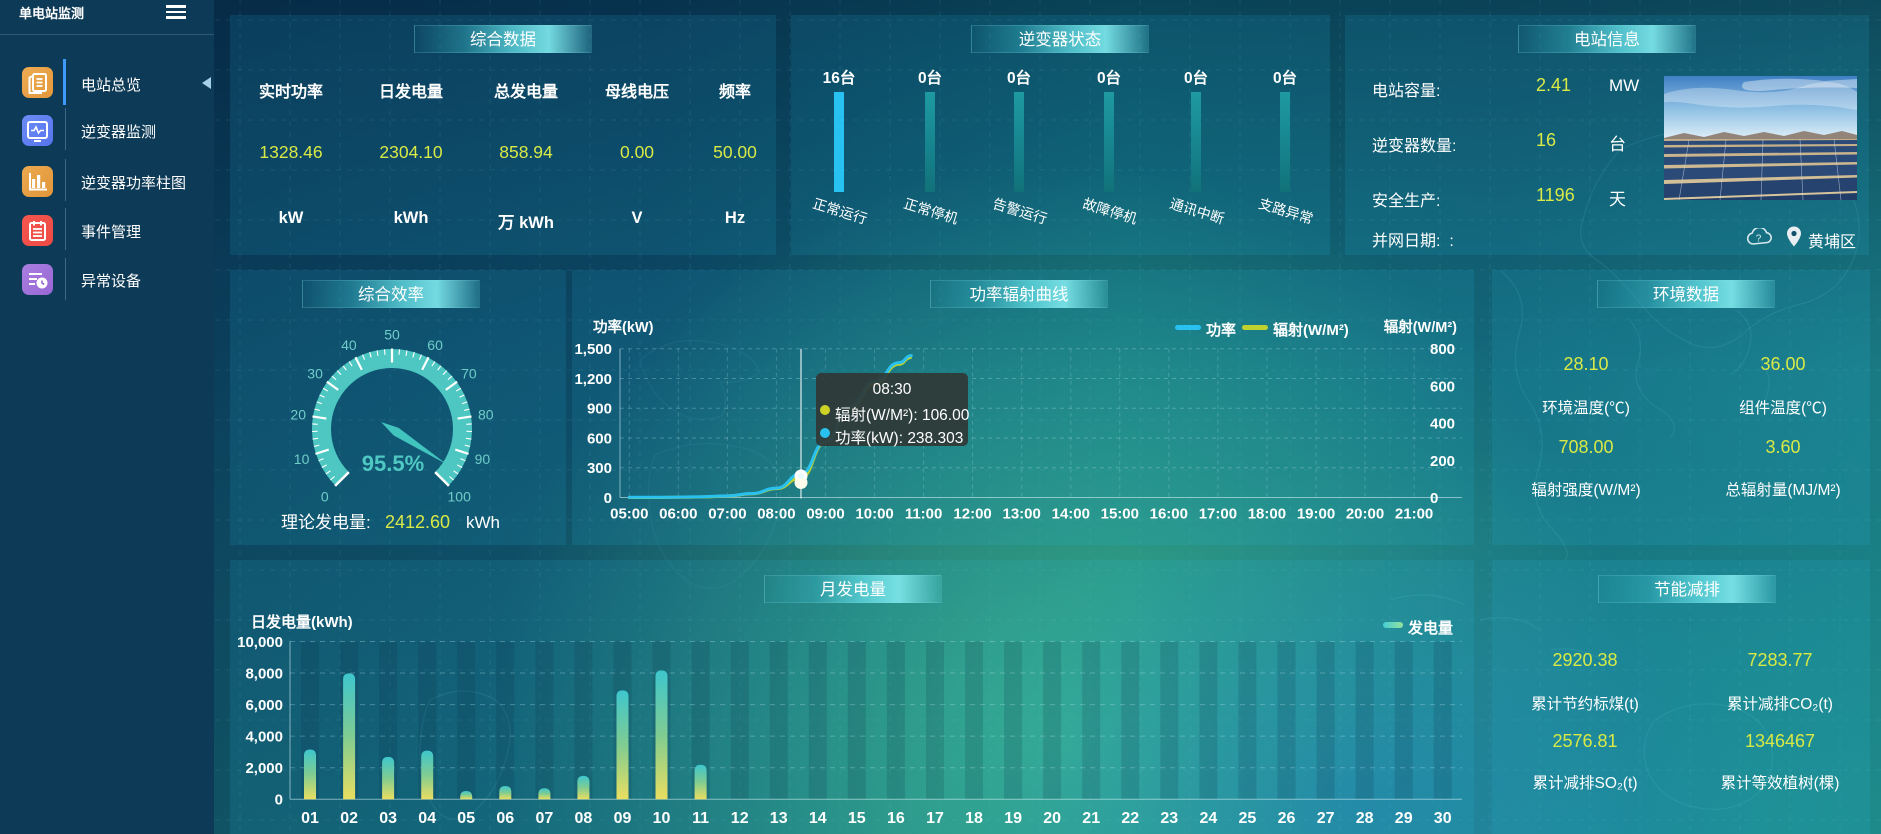 Image resolution: width=1881 pixels, height=834 pixels. I want to click on svg-text: 21:00, so click(1414, 514).